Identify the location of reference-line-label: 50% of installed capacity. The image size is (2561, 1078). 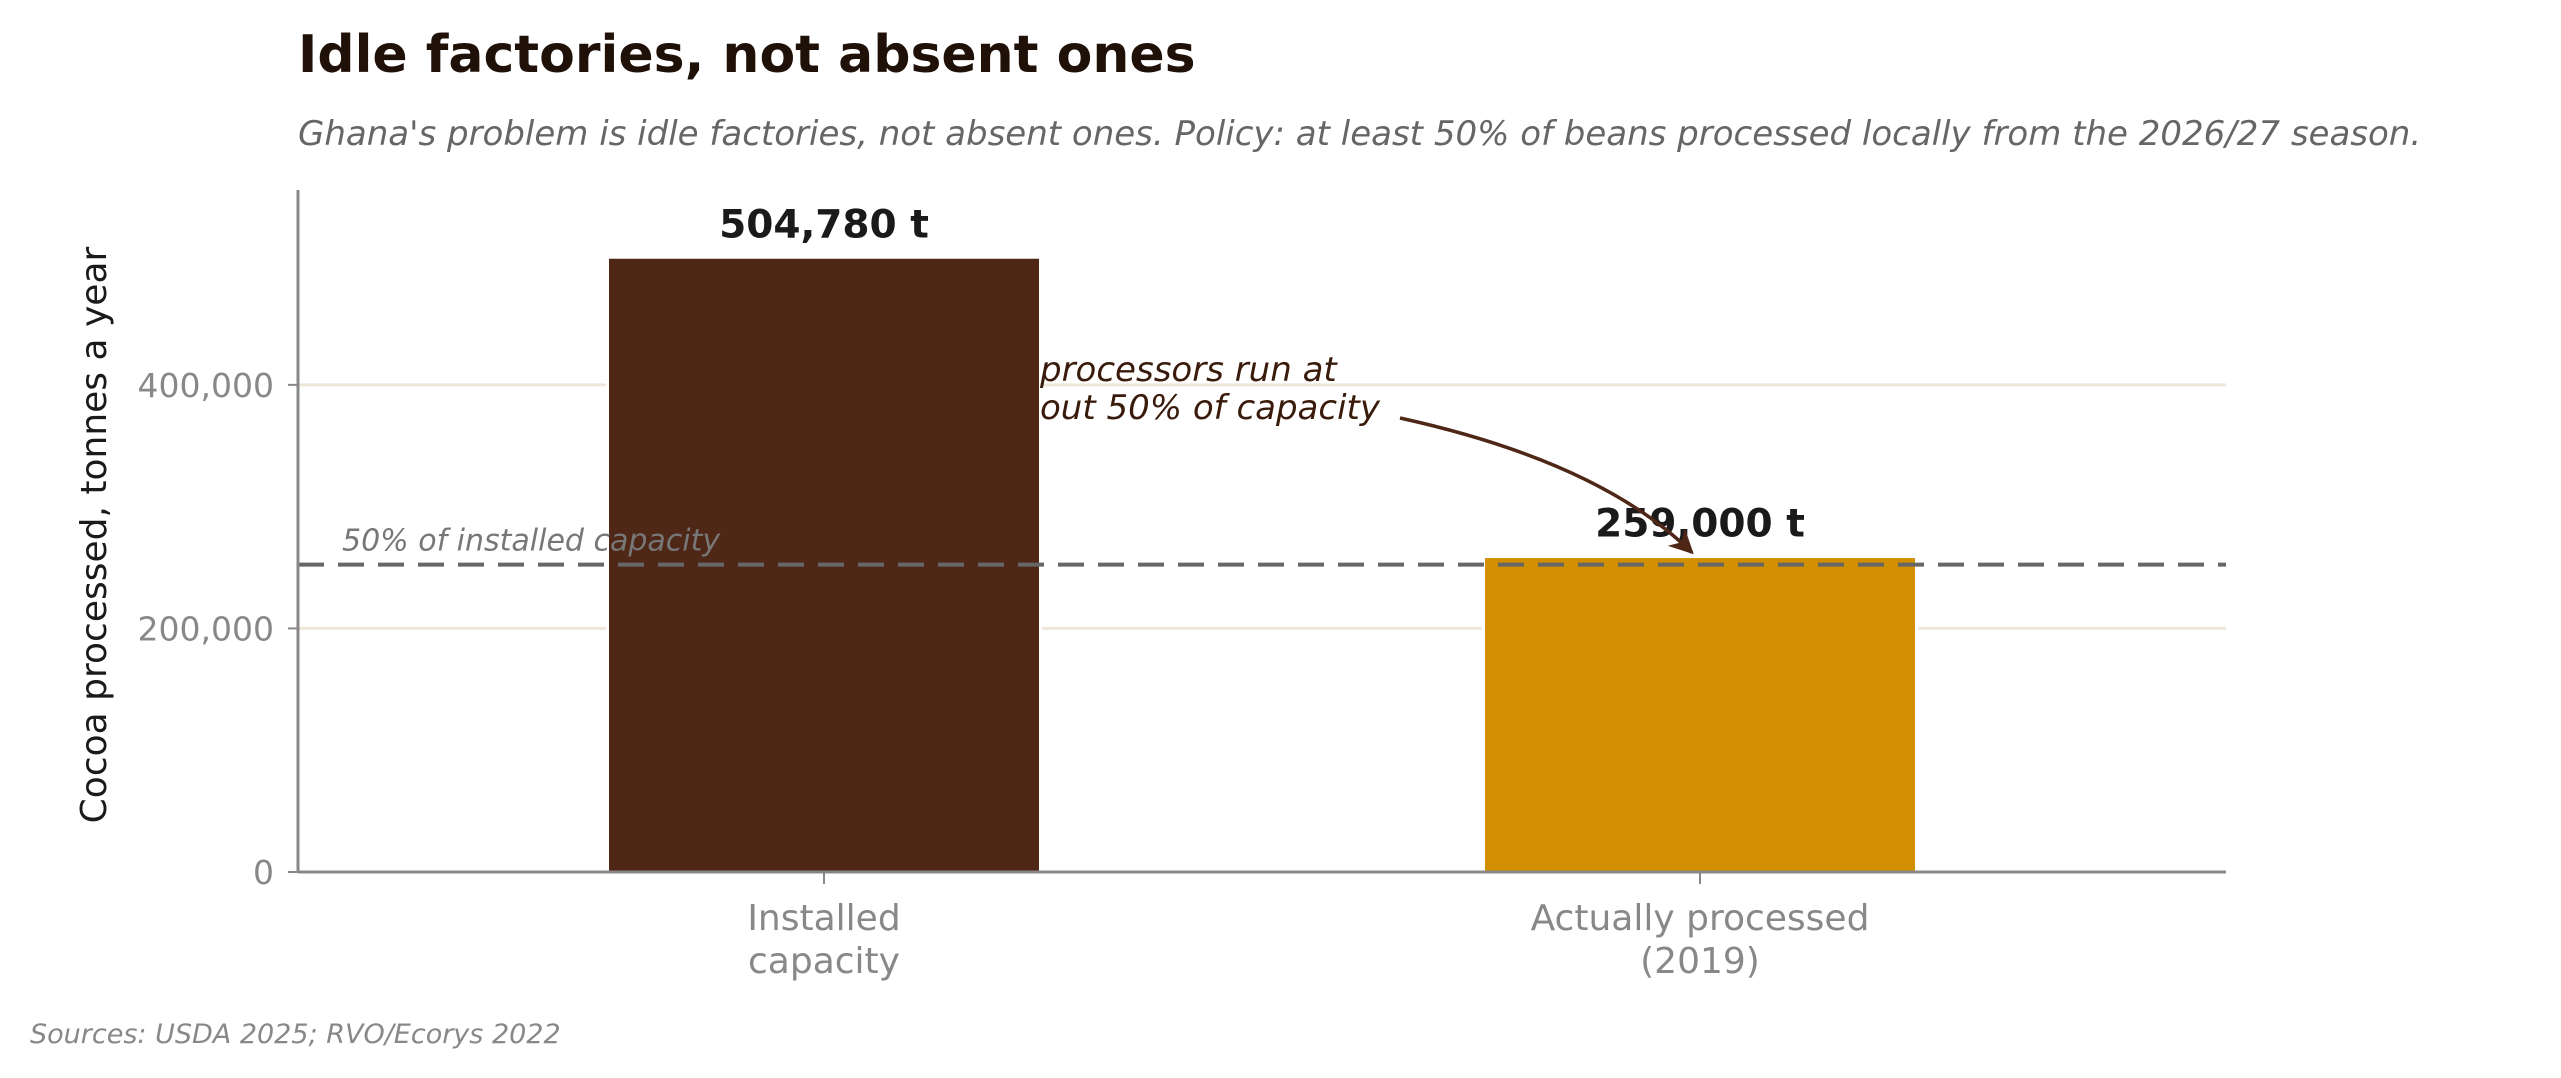
(531, 541).